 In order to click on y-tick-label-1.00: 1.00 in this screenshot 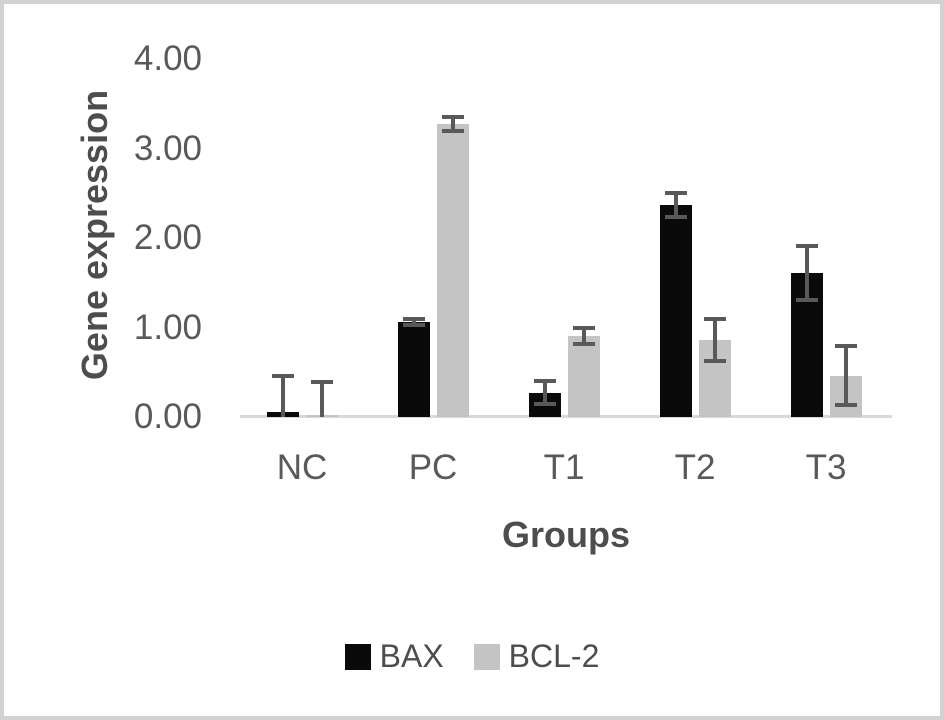, I will do `click(167, 327)`.